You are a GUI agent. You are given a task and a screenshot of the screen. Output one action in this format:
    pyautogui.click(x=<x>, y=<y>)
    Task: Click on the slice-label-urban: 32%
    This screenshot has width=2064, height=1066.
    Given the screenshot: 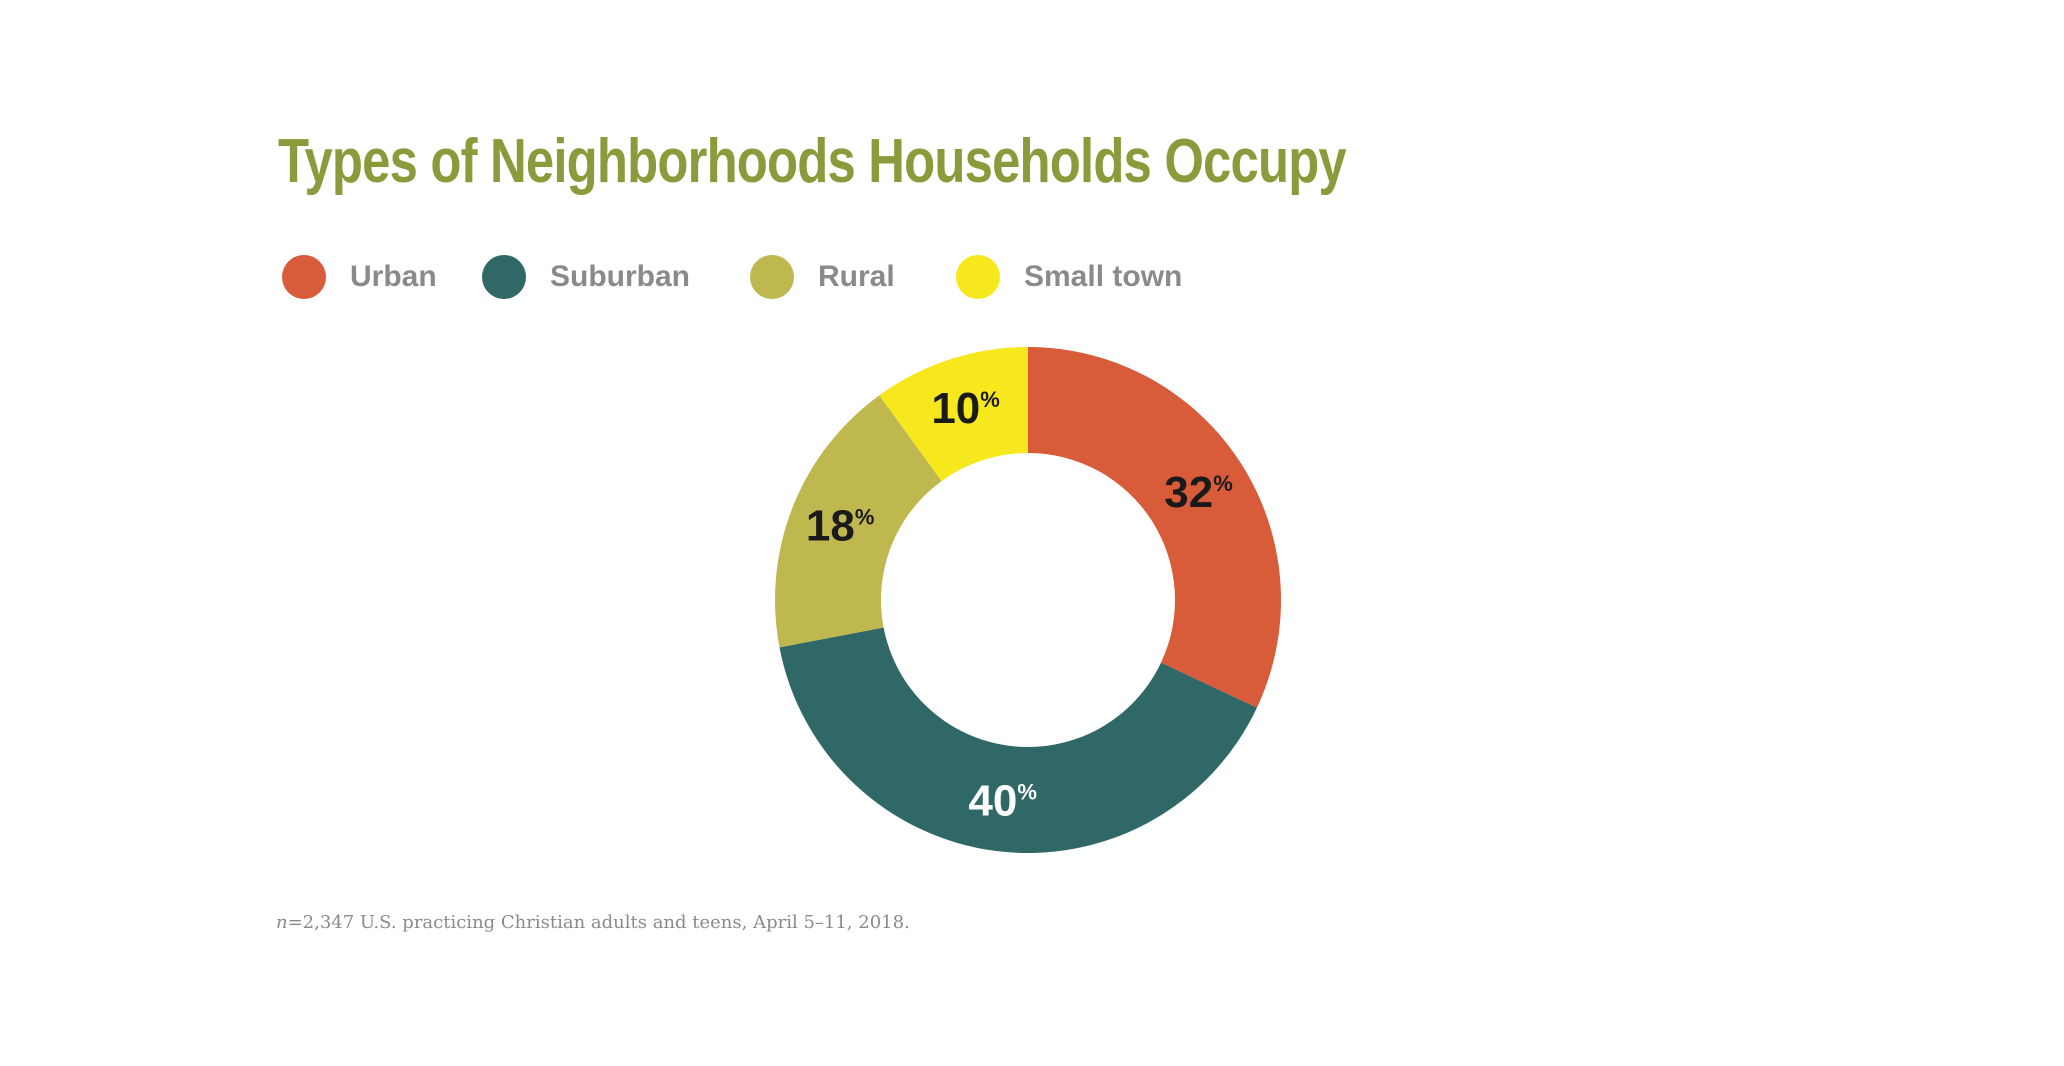 What is the action you would take?
    pyautogui.click(x=1198, y=492)
    